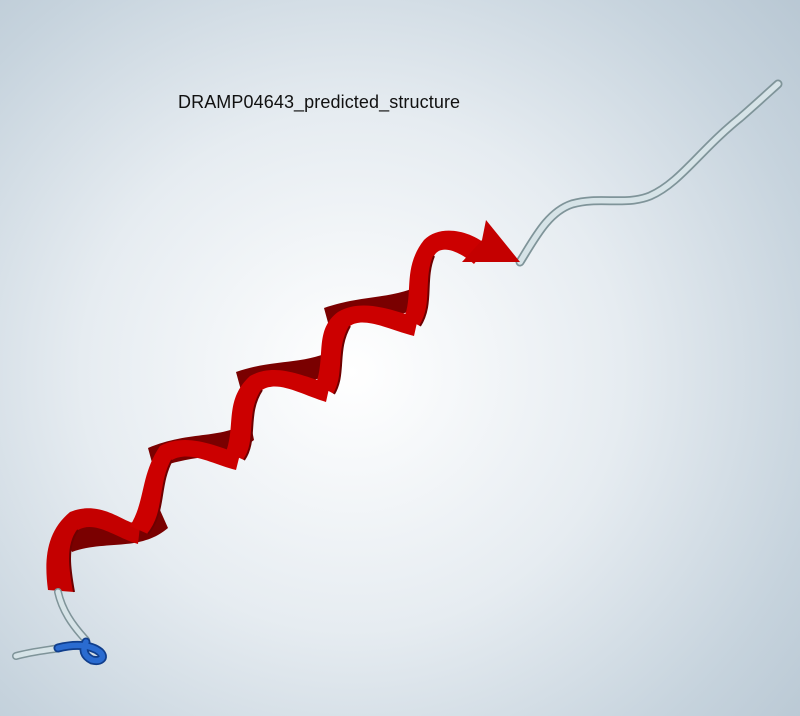  What do you see at coordinates (649, 173) in the screenshot?
I see `c-terminal-coil` at bounding box center [649, 173].